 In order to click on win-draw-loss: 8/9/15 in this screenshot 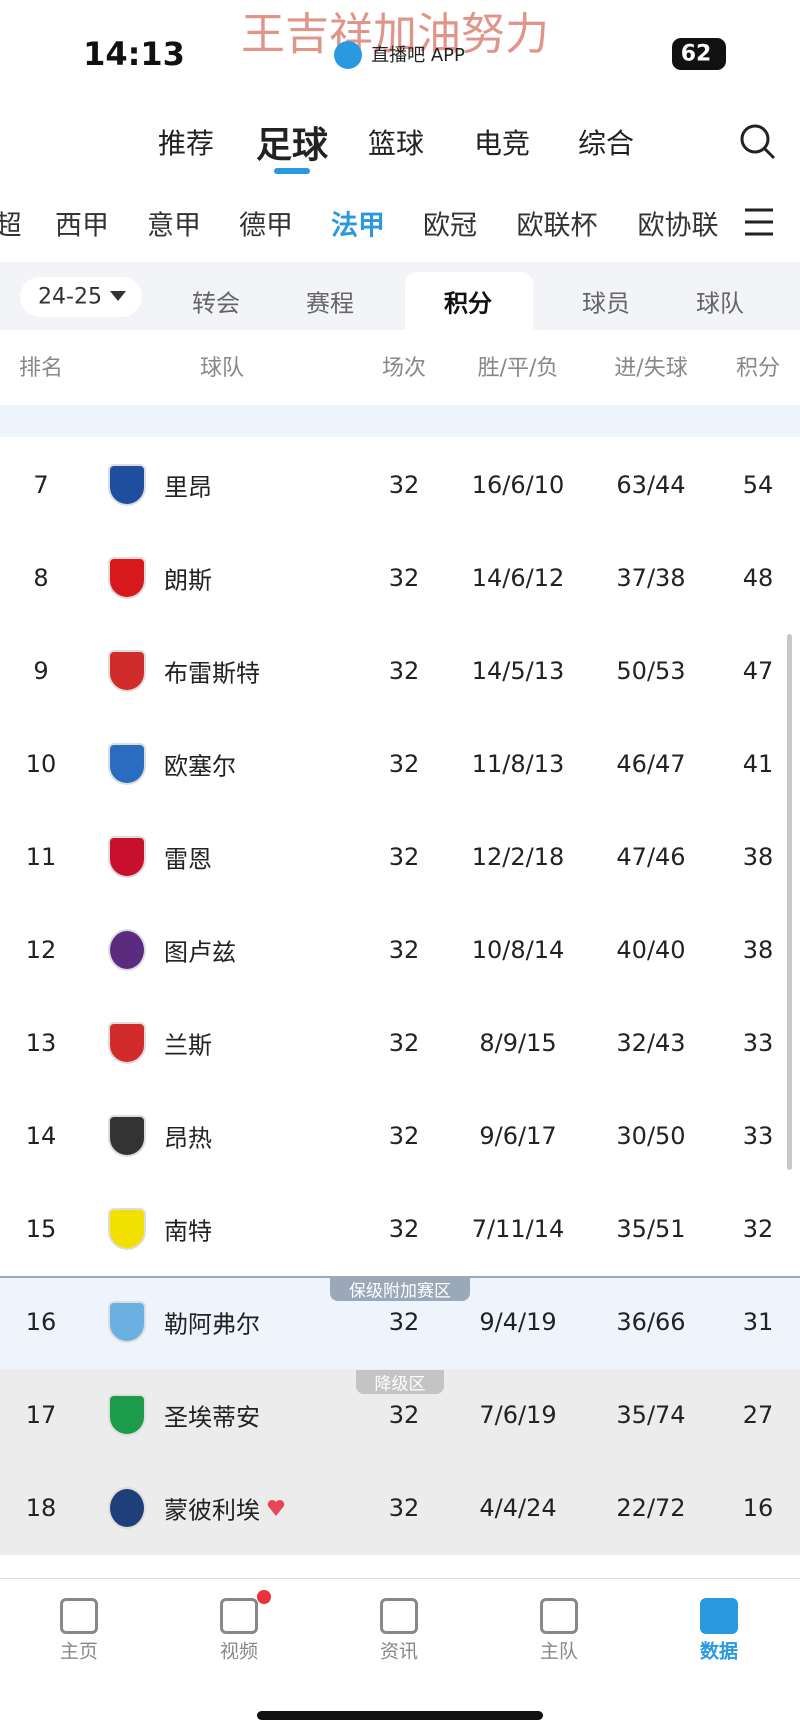, I will do `click(518, 1043)`.